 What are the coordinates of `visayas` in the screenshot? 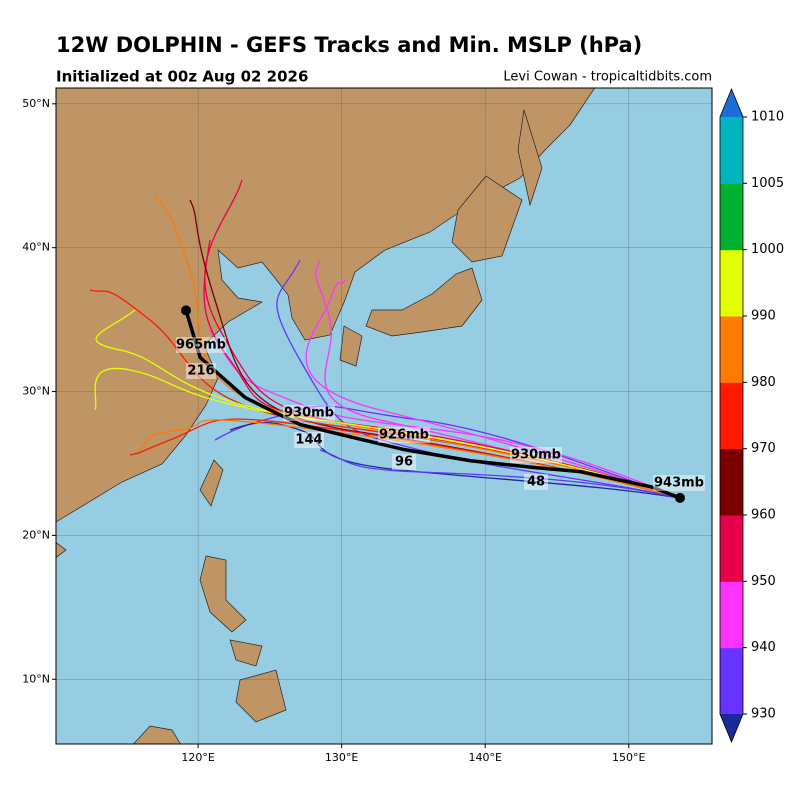 It's located at (246, 653).